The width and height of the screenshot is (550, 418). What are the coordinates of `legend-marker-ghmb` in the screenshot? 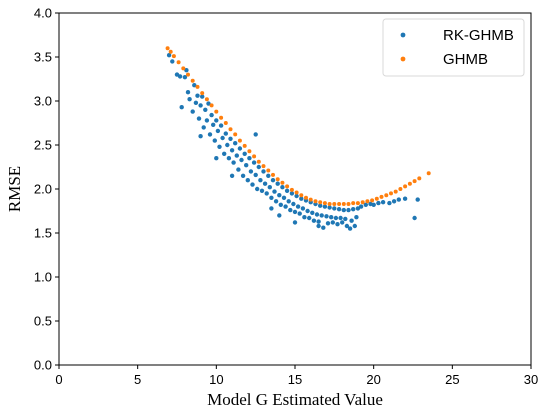 It's located at (403, 59).